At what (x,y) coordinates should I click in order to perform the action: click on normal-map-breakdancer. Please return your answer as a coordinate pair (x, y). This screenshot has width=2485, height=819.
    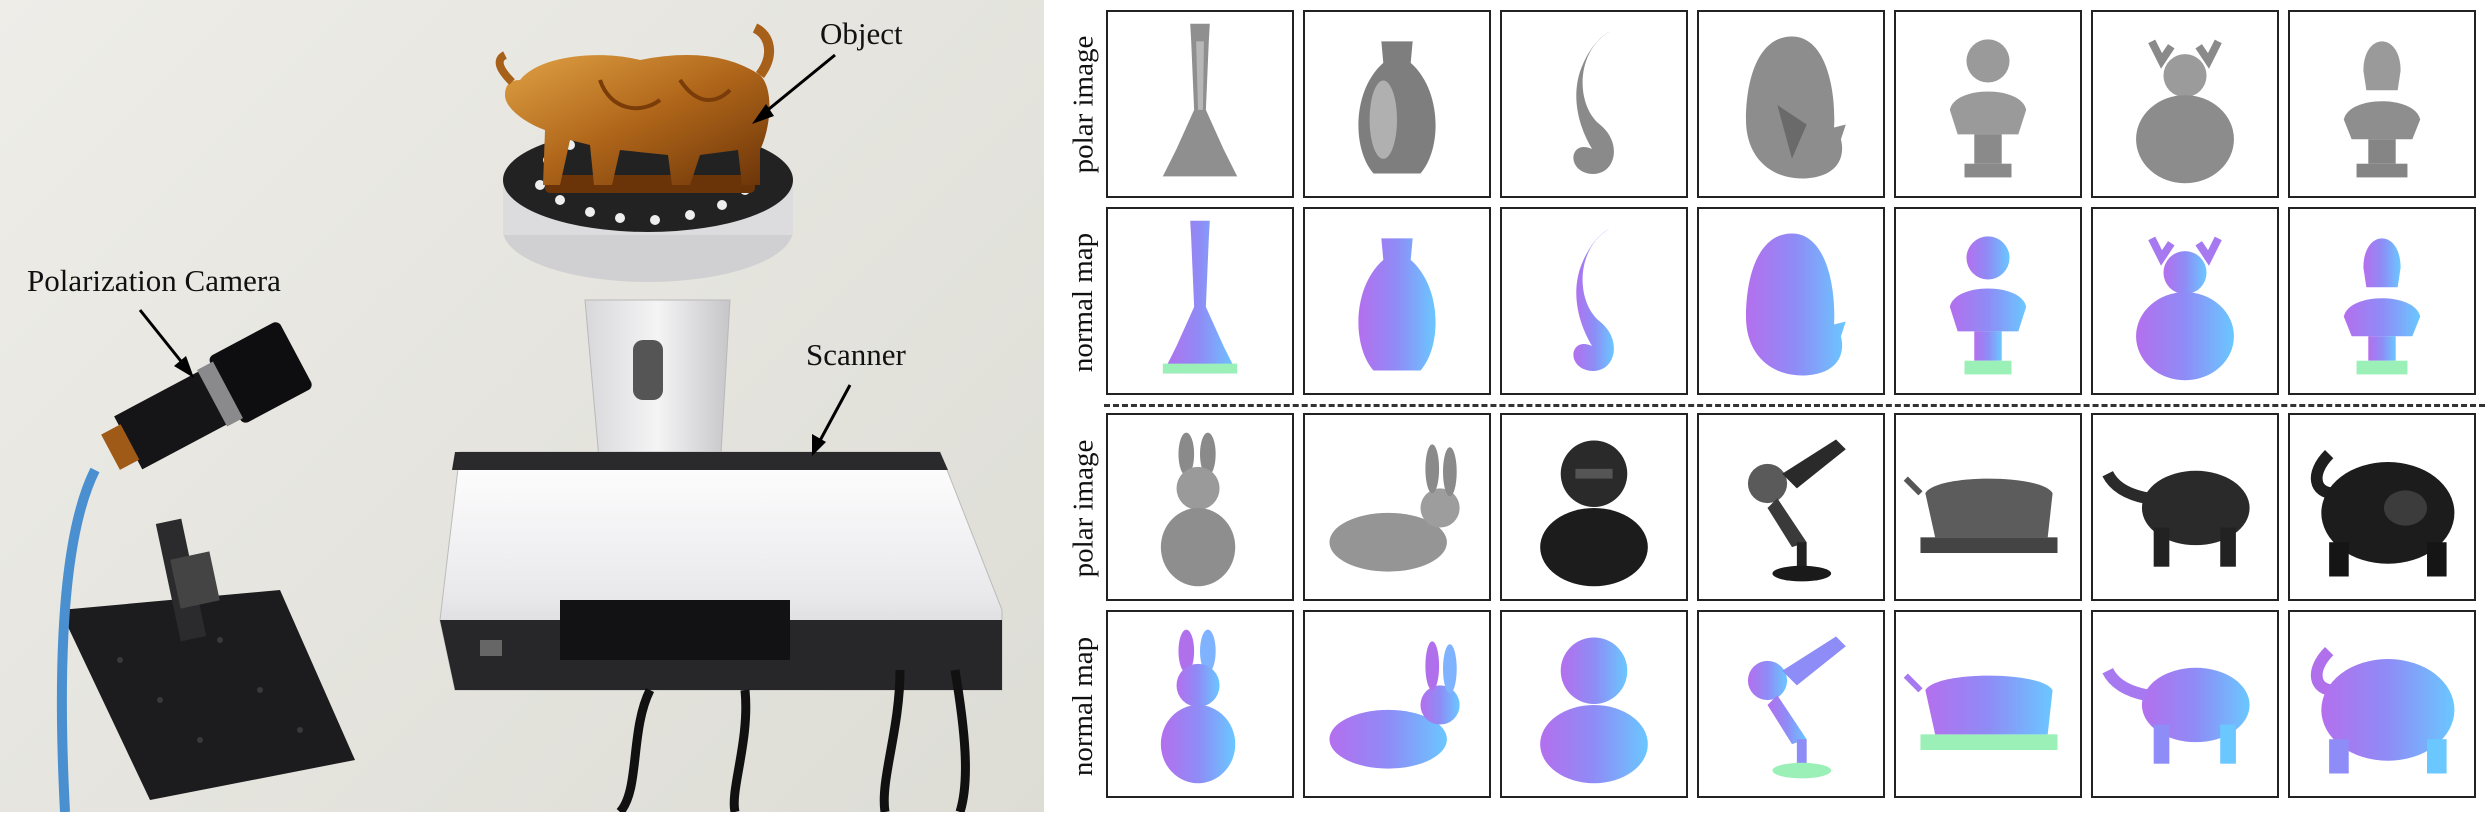
    Looking at the image, I should click on (1791, 704).